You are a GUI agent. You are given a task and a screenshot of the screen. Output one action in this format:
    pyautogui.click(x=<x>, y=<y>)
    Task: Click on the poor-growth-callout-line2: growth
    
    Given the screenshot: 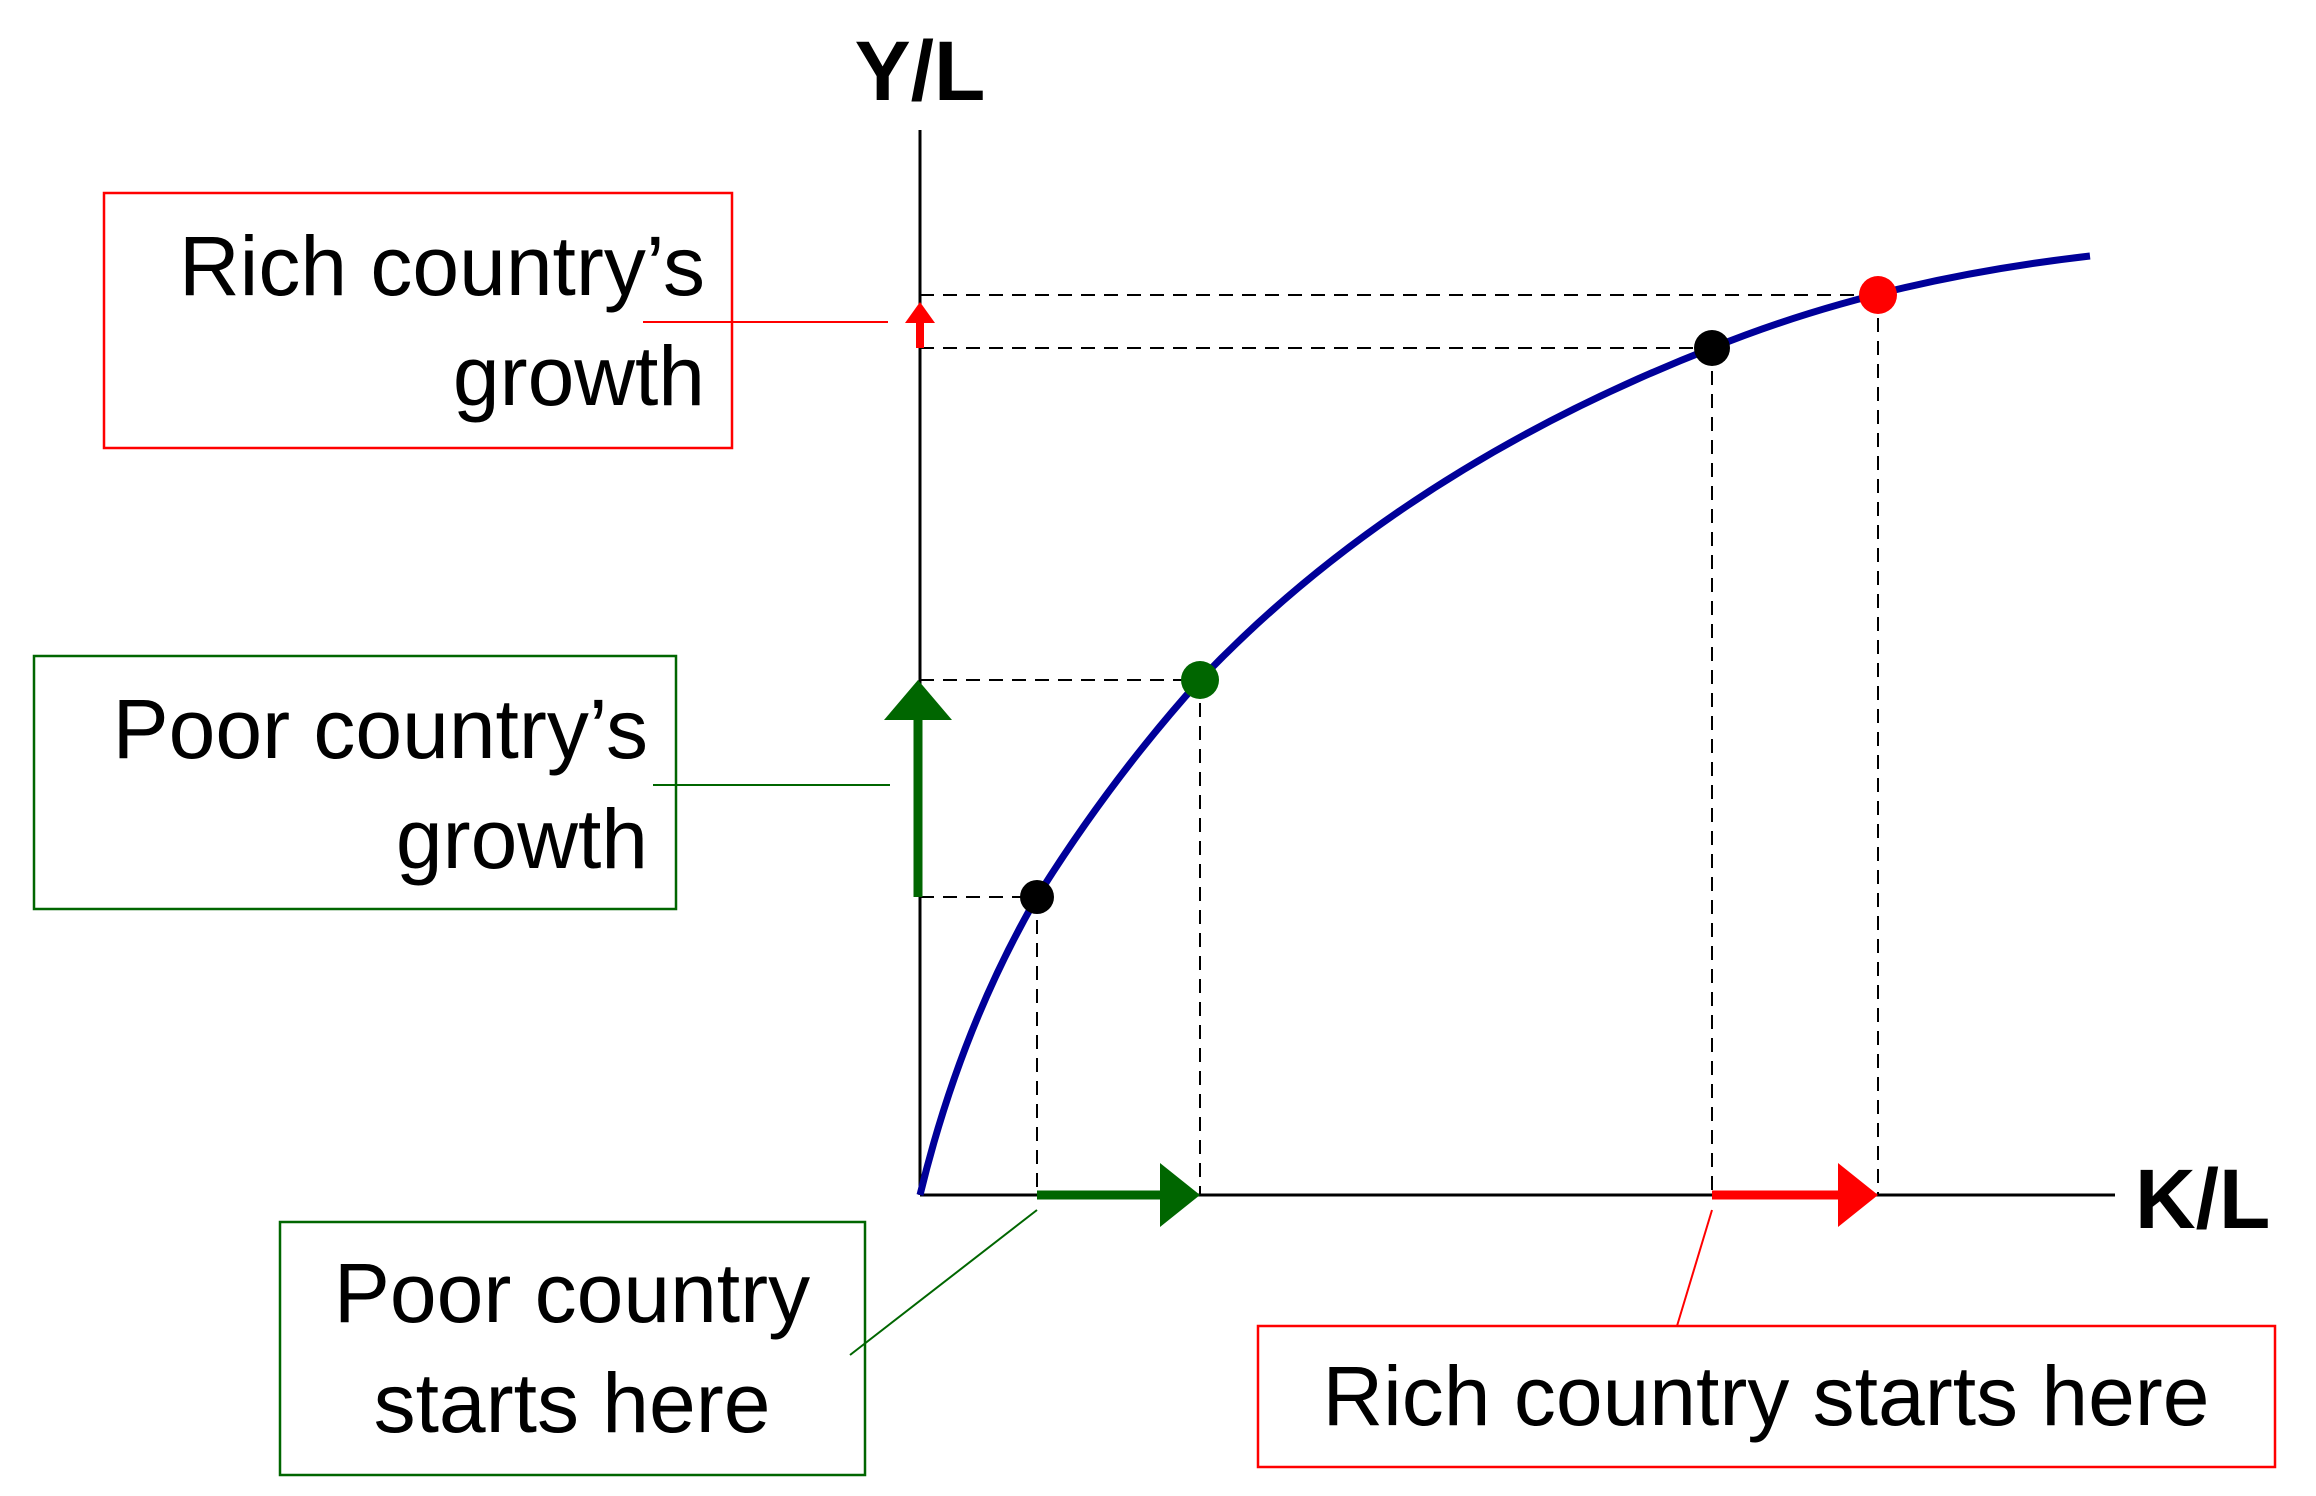 What is the action you would take?
    pyautogui.click(x=522, y=839)
    